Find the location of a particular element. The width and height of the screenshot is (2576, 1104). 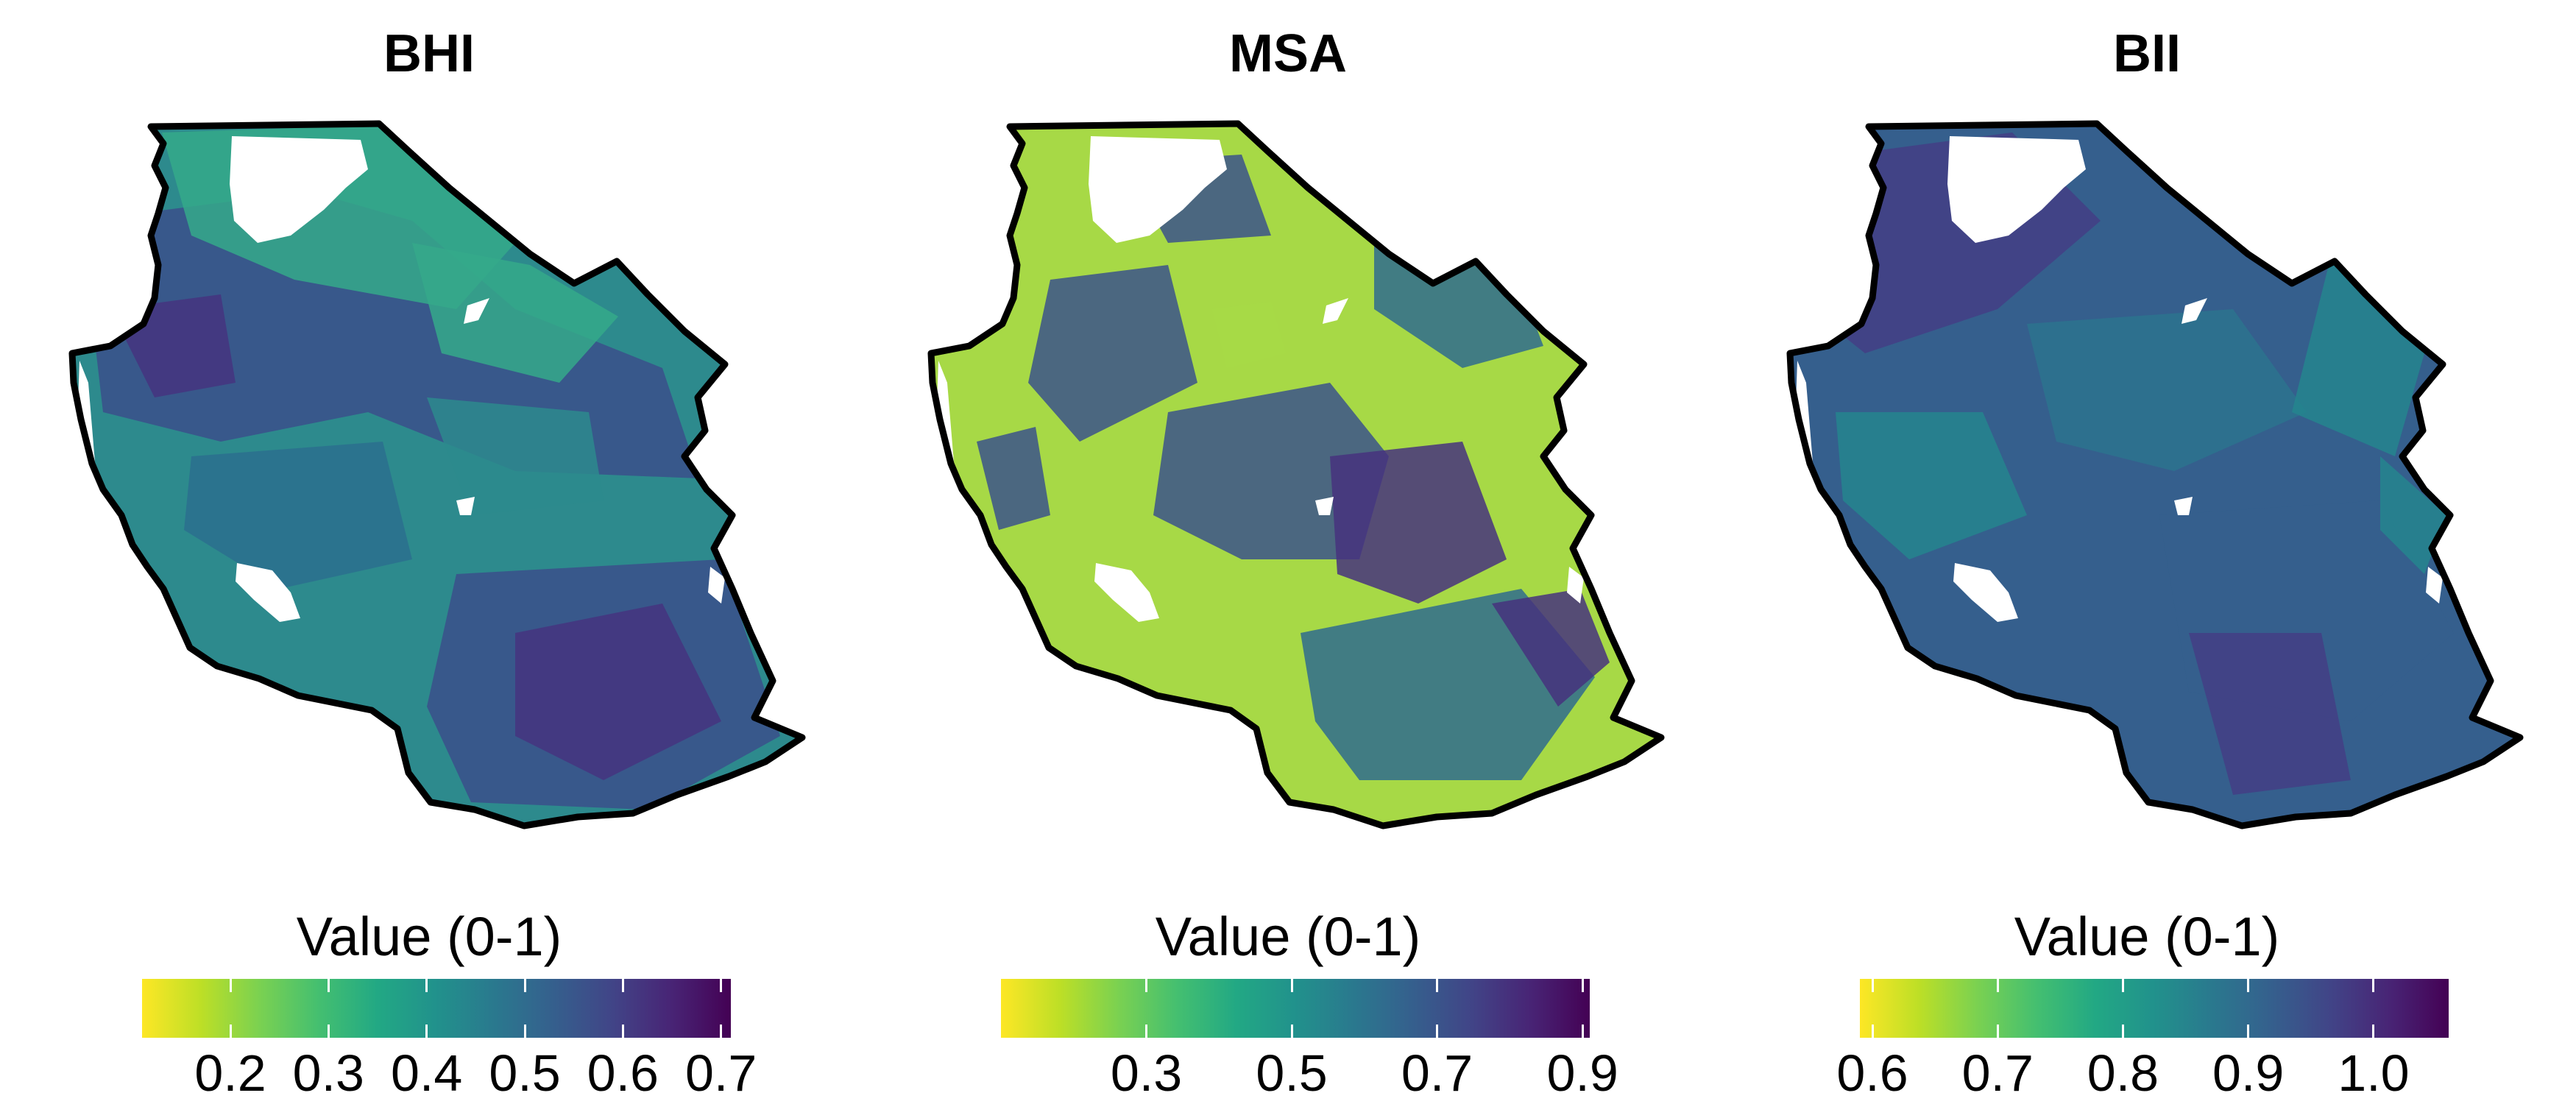

colorbar-tick-label: 1.0 is located at coordinates (2374, 1073).